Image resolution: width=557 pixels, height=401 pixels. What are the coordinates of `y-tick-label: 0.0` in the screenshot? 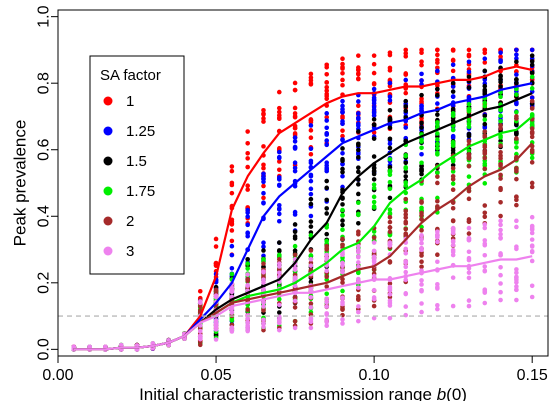 It's located at (44, 349).